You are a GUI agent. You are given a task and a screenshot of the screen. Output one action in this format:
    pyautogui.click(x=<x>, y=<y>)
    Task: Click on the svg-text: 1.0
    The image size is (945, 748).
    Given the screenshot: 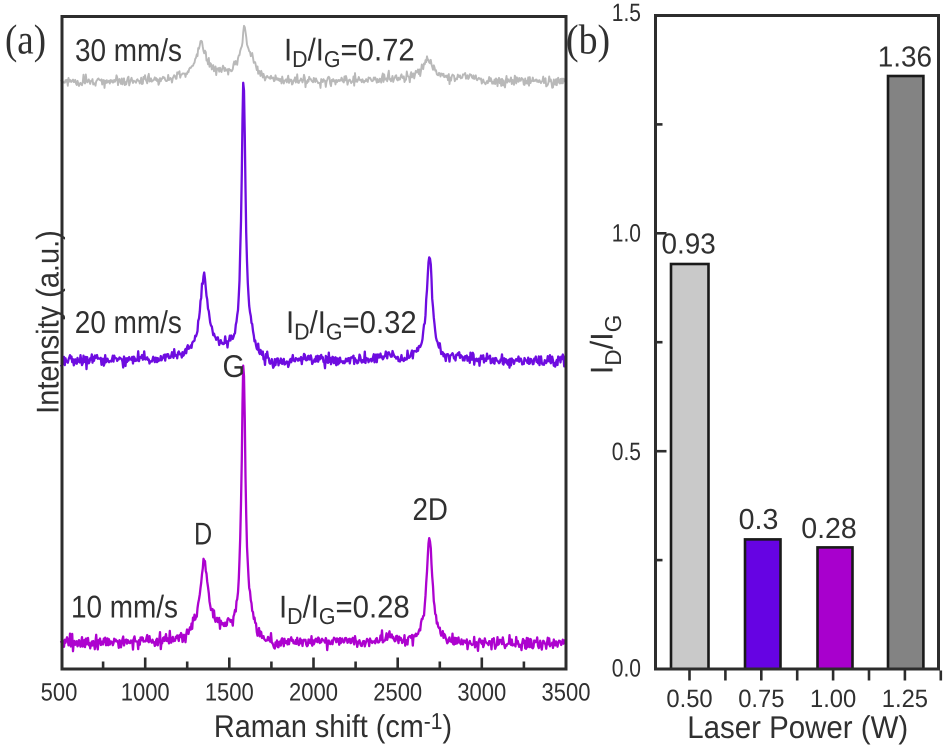 What is the action you would take?
    pyautogui.click(x=626, y=233)
    